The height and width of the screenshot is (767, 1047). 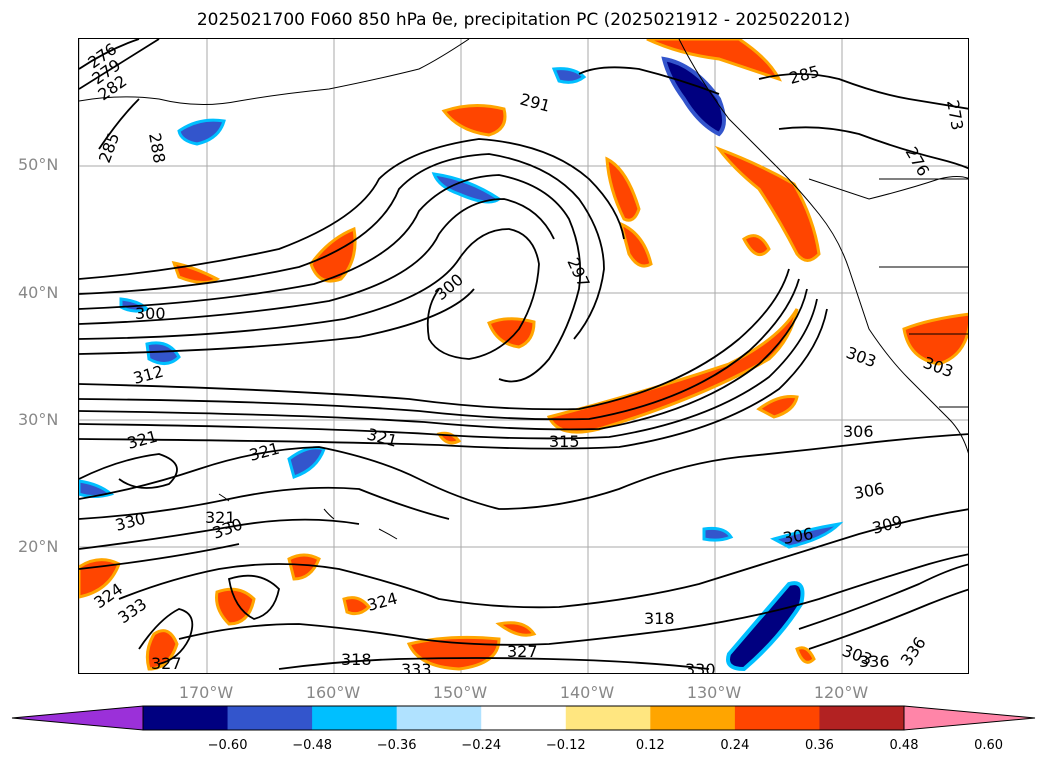 What do you see at coordinates (481, 745) in the screenshot?
I see `colorbar-tick-label: −0.24` at bounding box center [481, 745].